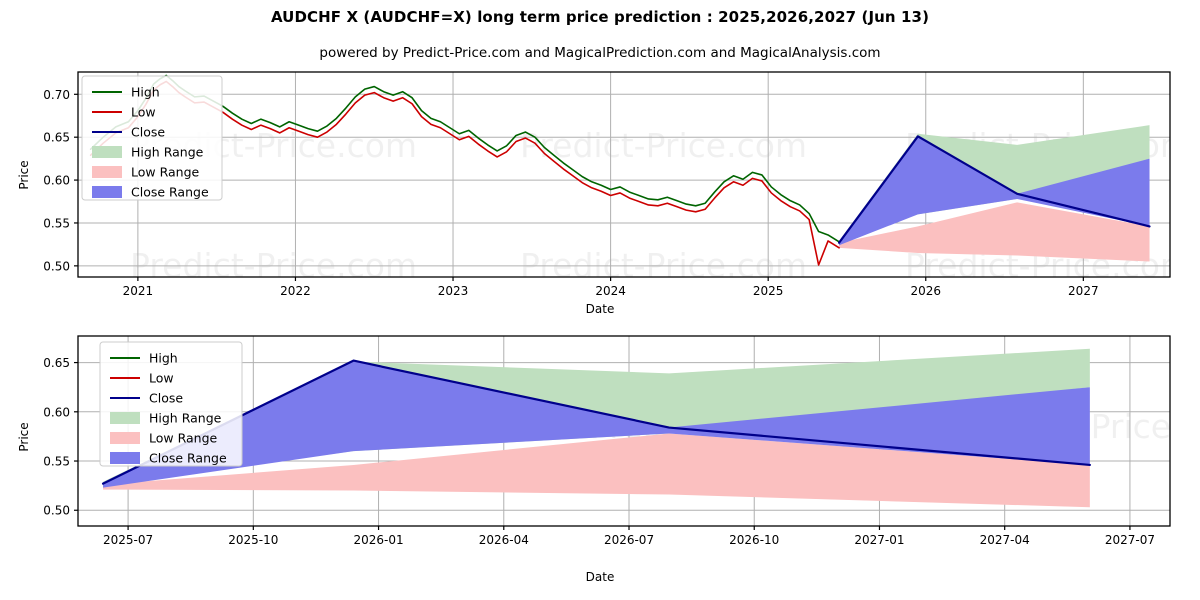  What do you see at coordinates (453, 291) in the screenshot?
I see `x-tick-label: 2023` at bounding box center [453, 291].